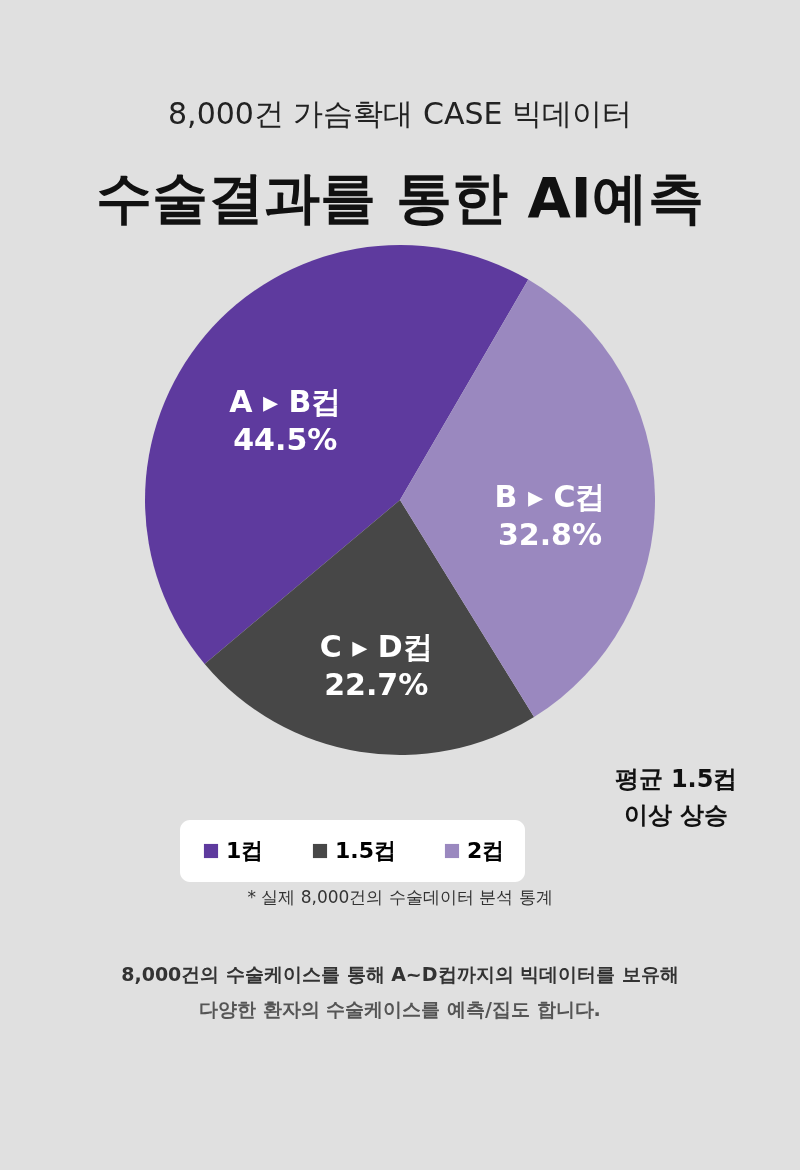 Image resolution: width=800 pixels, height=1170 pixels. Describe the element at coordinates (486, 850) in the screenshot. I see `legend-label: 2컵` at that location.